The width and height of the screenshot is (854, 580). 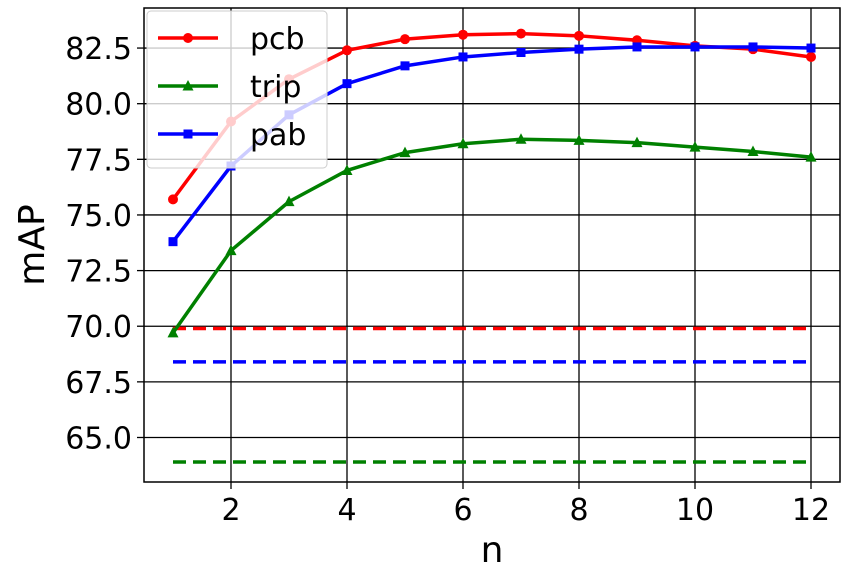 I want to click on legend-label: pcb, so click(x=277, y=39).